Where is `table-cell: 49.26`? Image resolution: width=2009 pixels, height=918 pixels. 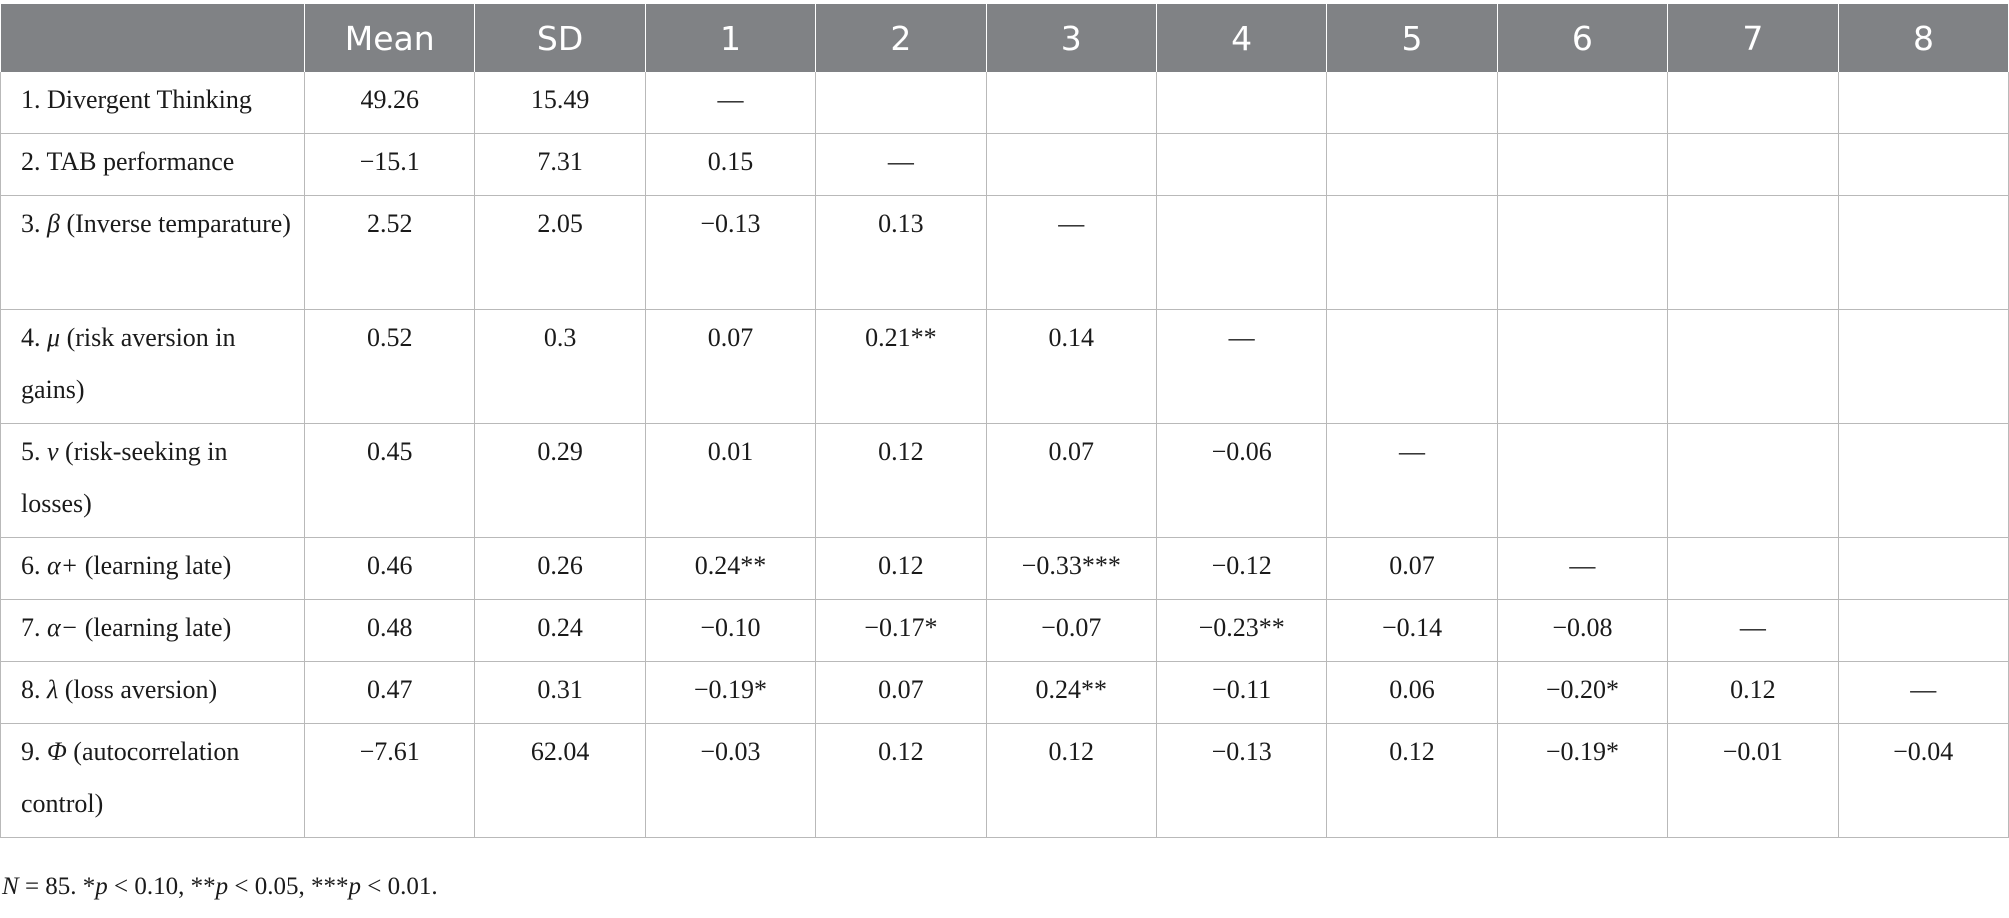
table-cell: 49.26 is located at coordinates (389, 103).